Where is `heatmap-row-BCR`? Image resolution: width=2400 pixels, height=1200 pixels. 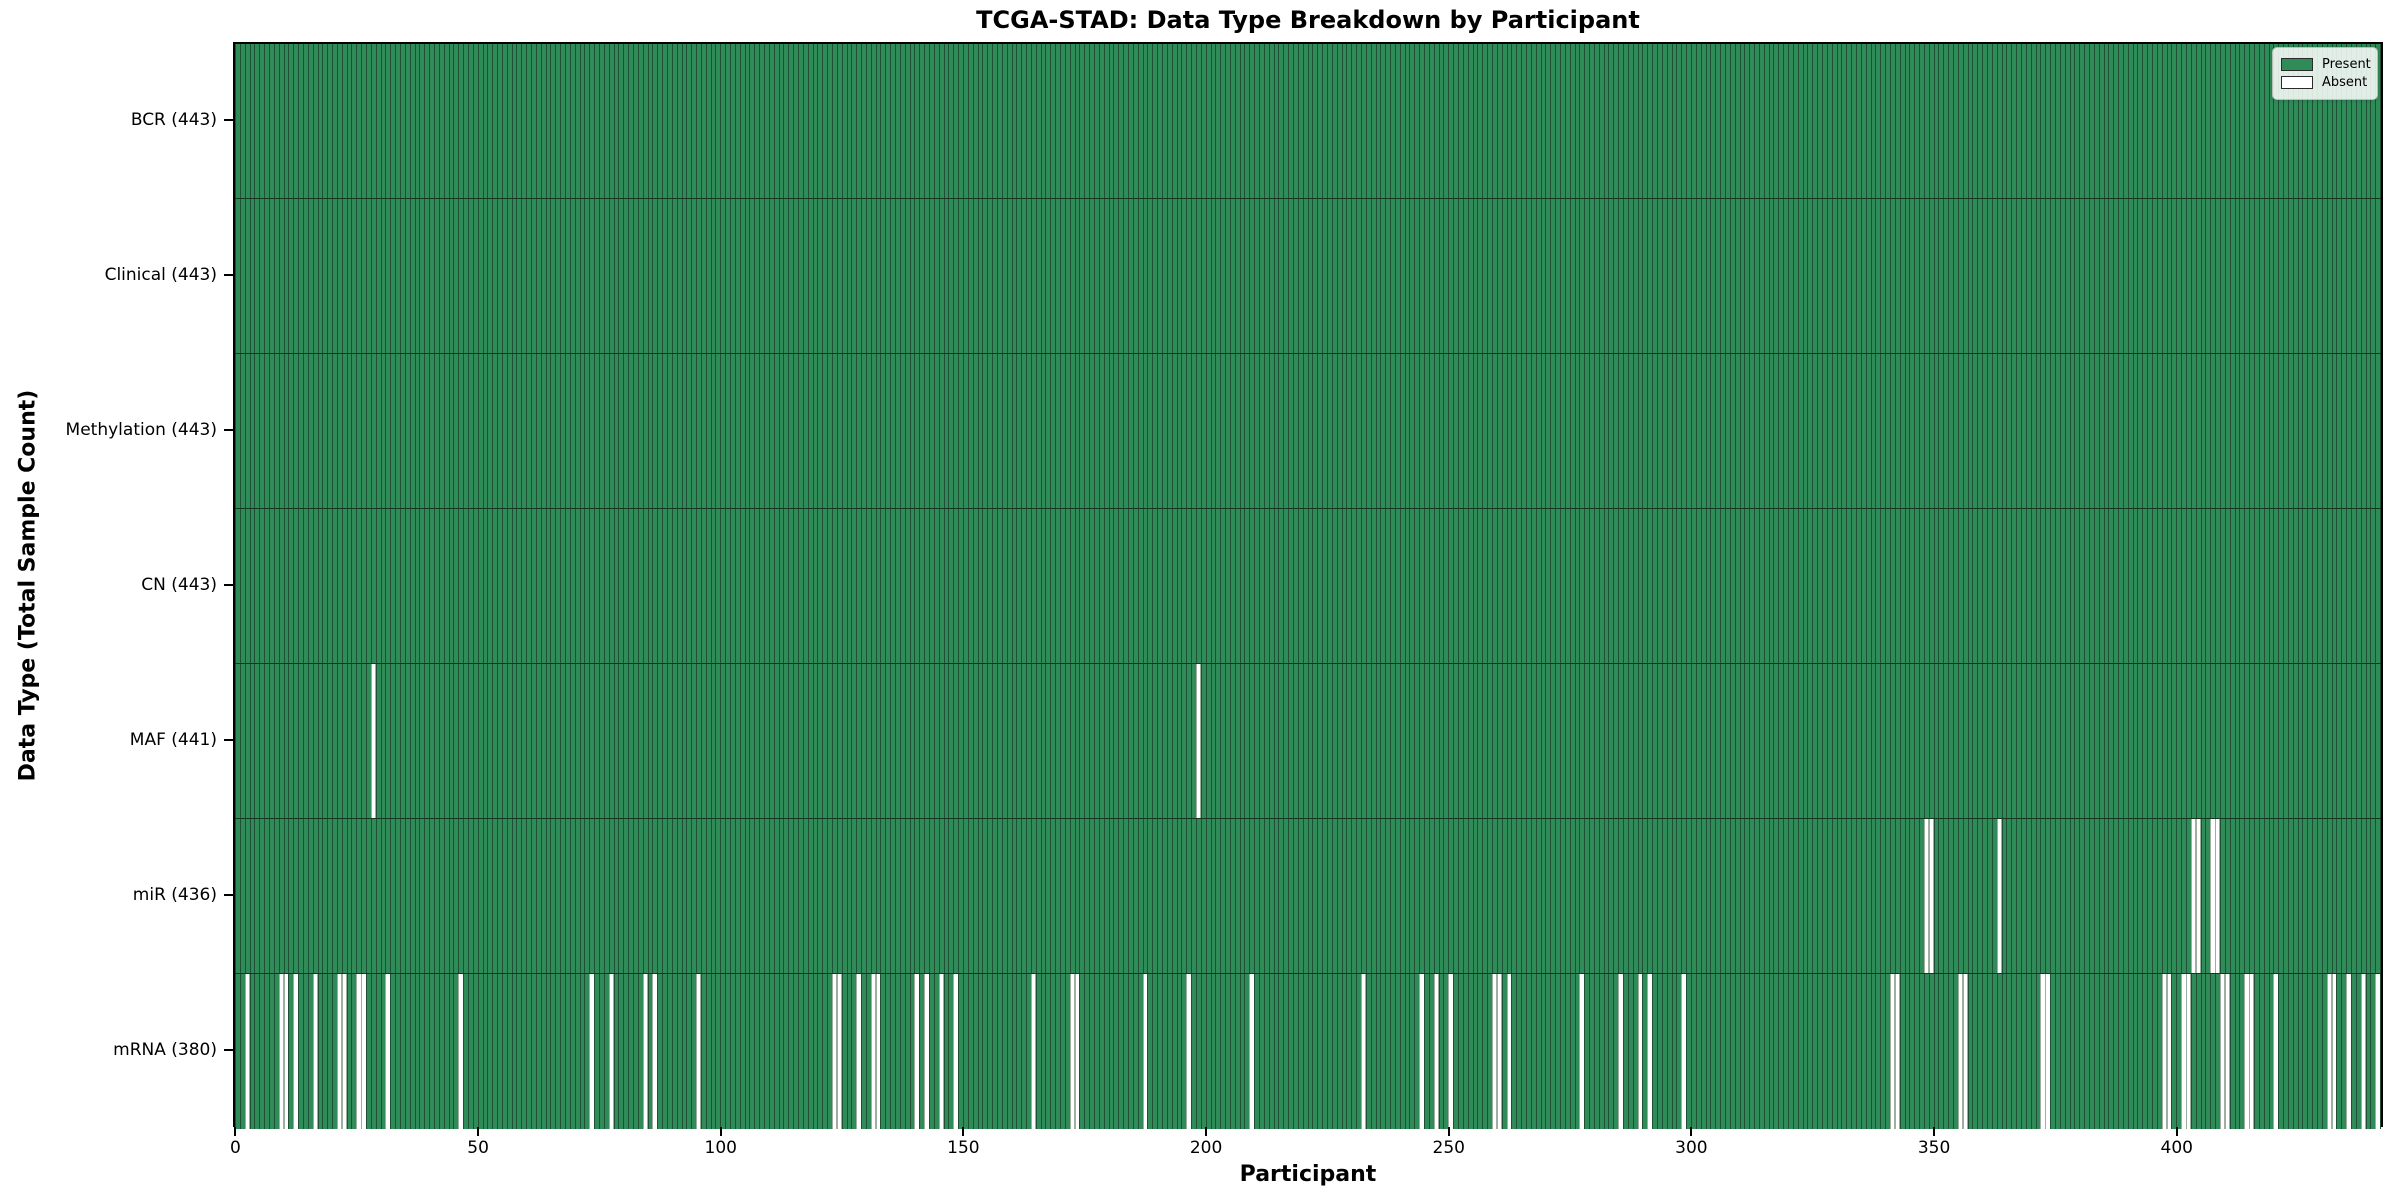 heatmap-row-BCR is located at coordinates (1308, 121).